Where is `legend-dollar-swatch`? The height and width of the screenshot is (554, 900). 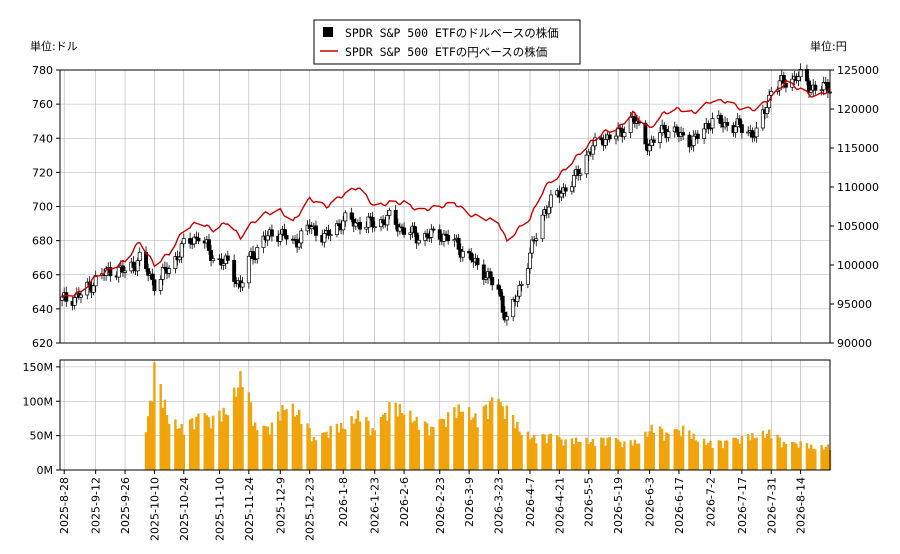
legend-dollar-swatch is located at coordinates (328, 32).